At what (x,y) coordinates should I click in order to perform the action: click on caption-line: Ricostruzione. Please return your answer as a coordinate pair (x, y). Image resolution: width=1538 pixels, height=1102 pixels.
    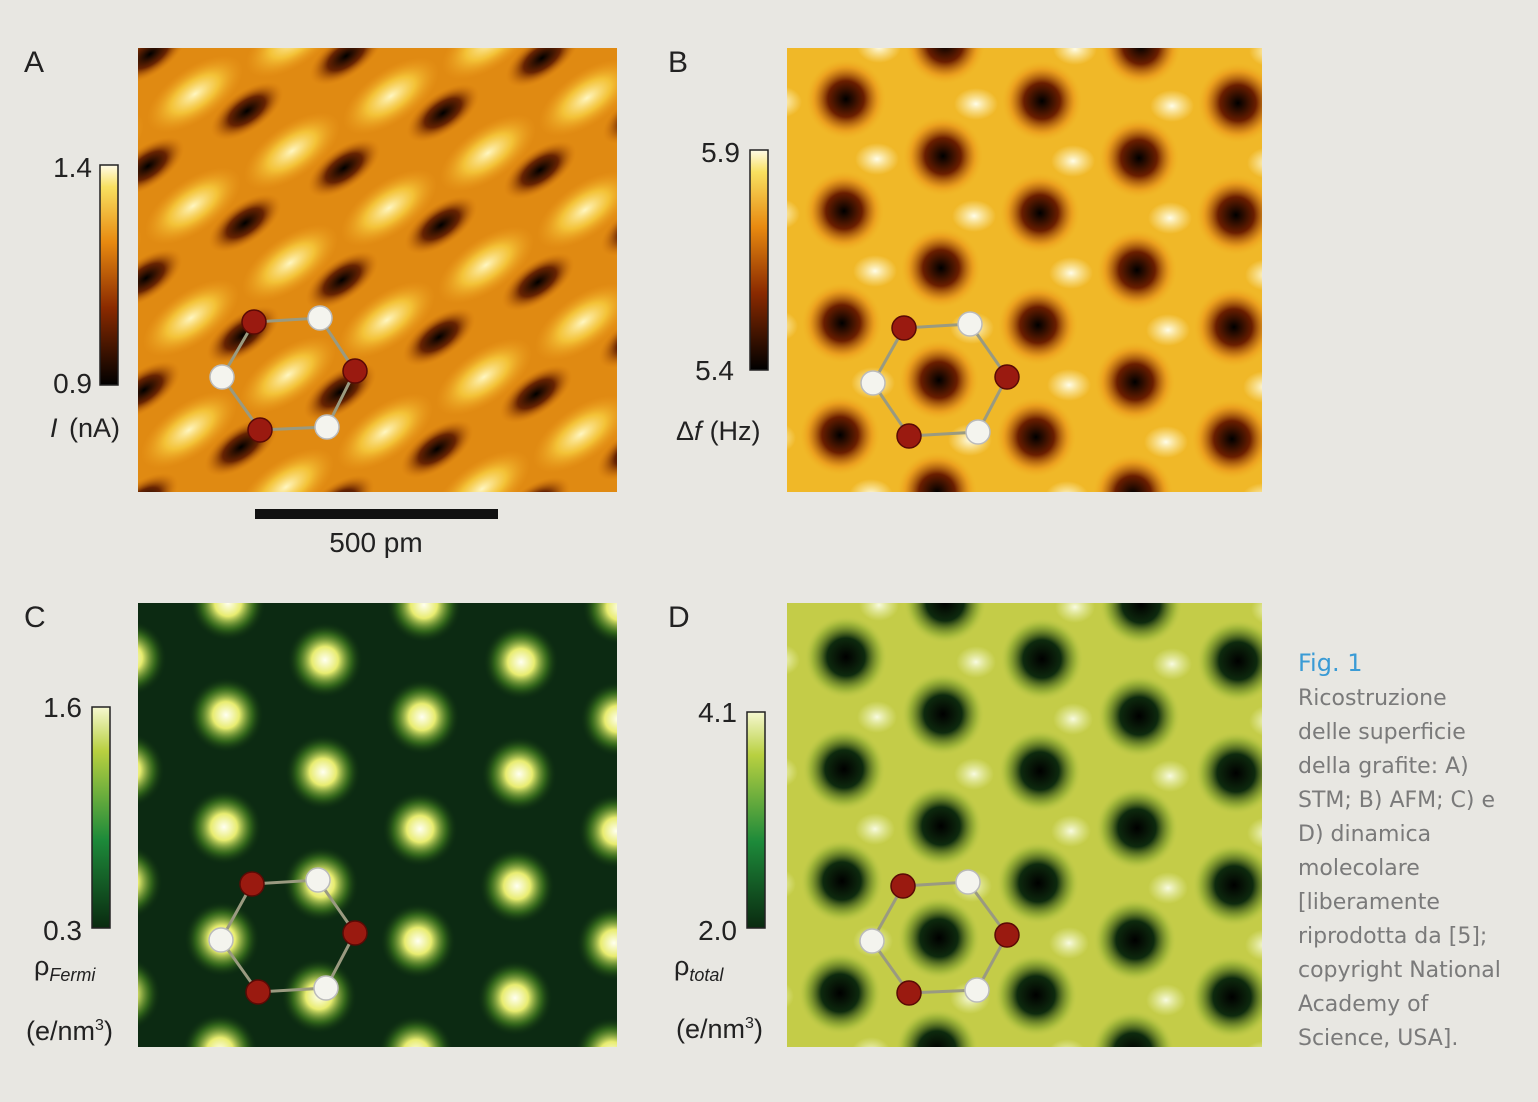
    Looking at the image, I should click on (1372, 698).